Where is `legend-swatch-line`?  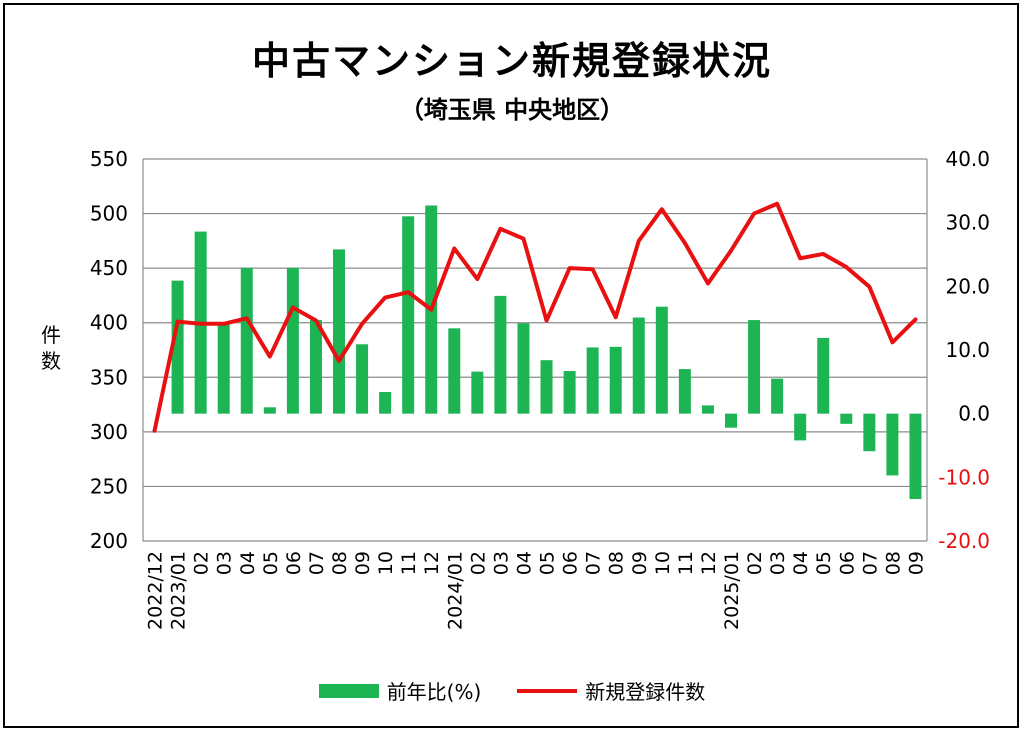 legend-swatch-line is located at coordinates (547, 690).